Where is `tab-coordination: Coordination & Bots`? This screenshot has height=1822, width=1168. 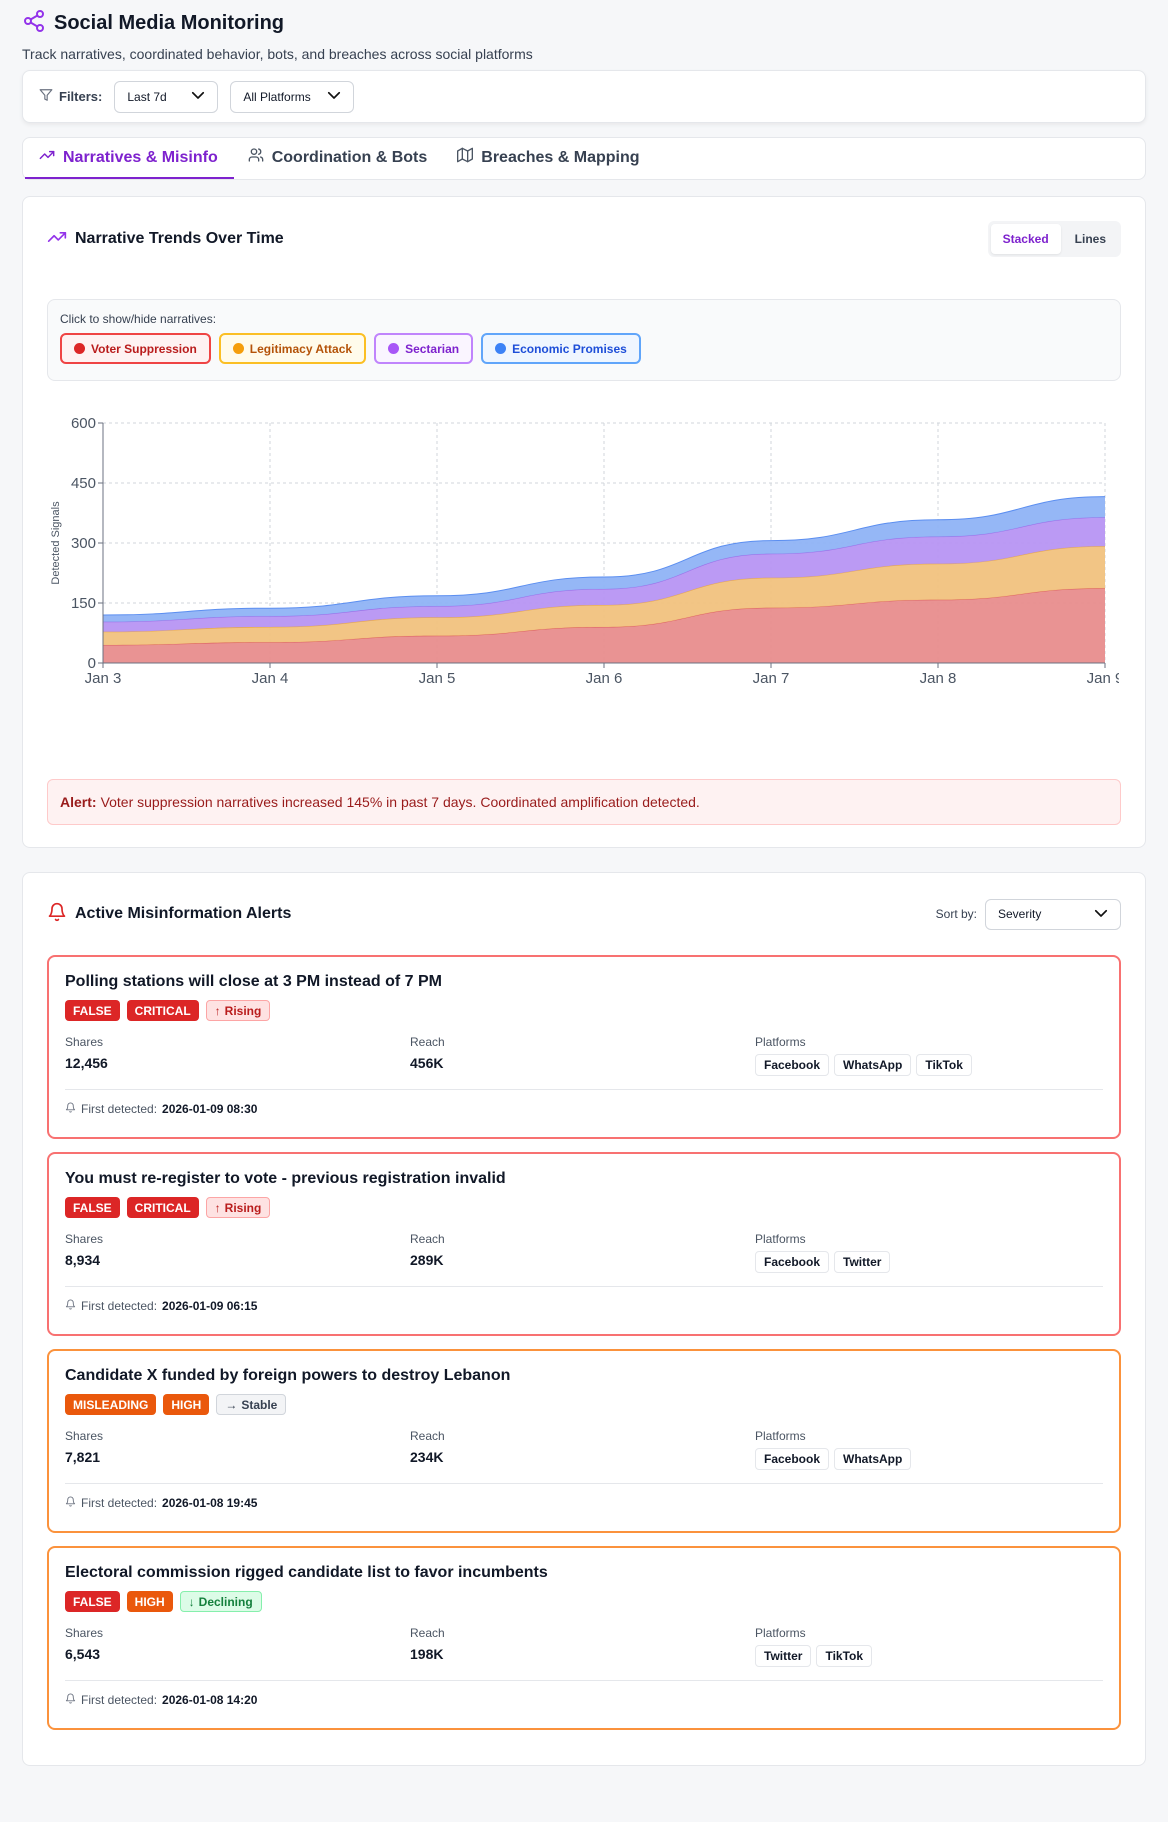 tab-coordination: Coordination & Bots is located at coordinates (339, 158).